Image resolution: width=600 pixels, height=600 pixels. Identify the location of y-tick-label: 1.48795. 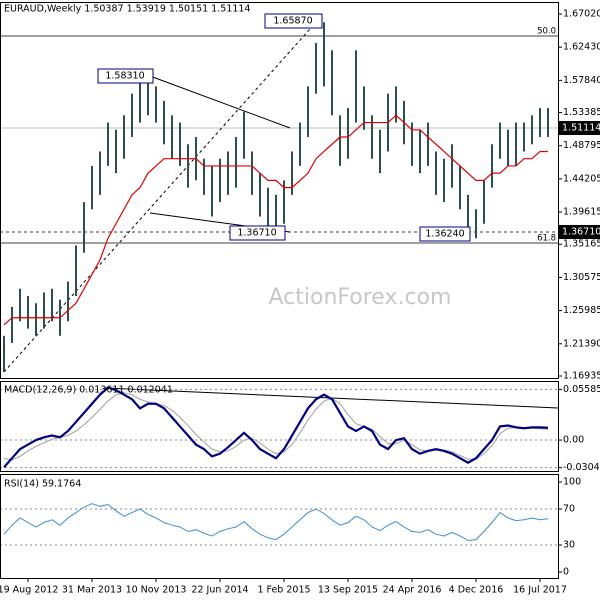
(581, 145).